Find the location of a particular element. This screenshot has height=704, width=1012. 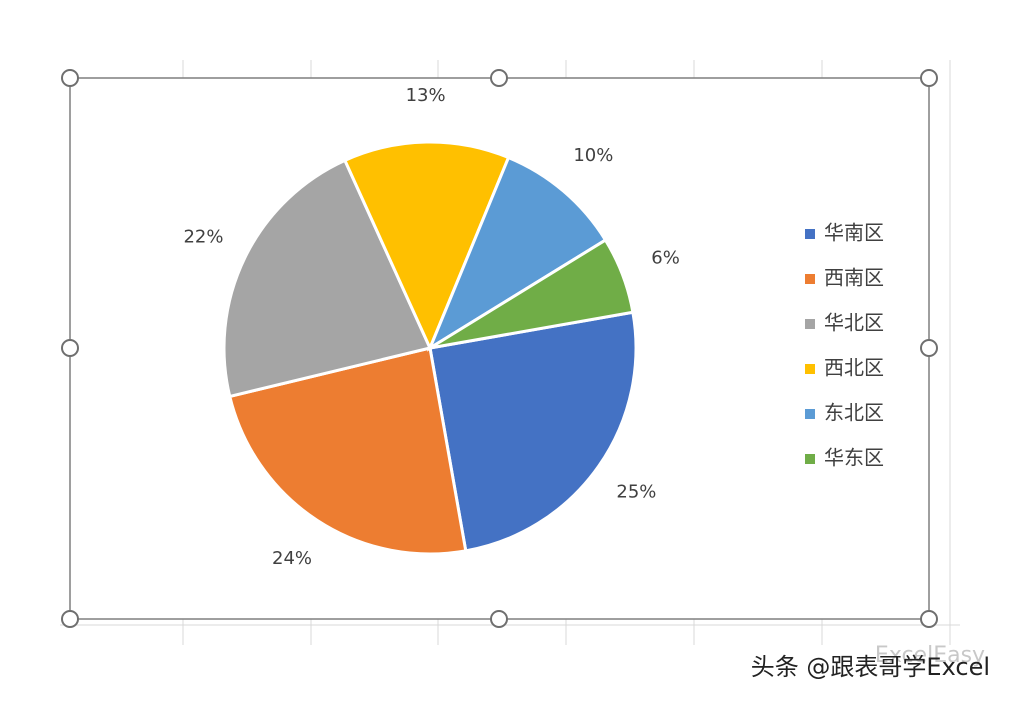

legend-label: 华北区 is located at coordinates (854, 323).